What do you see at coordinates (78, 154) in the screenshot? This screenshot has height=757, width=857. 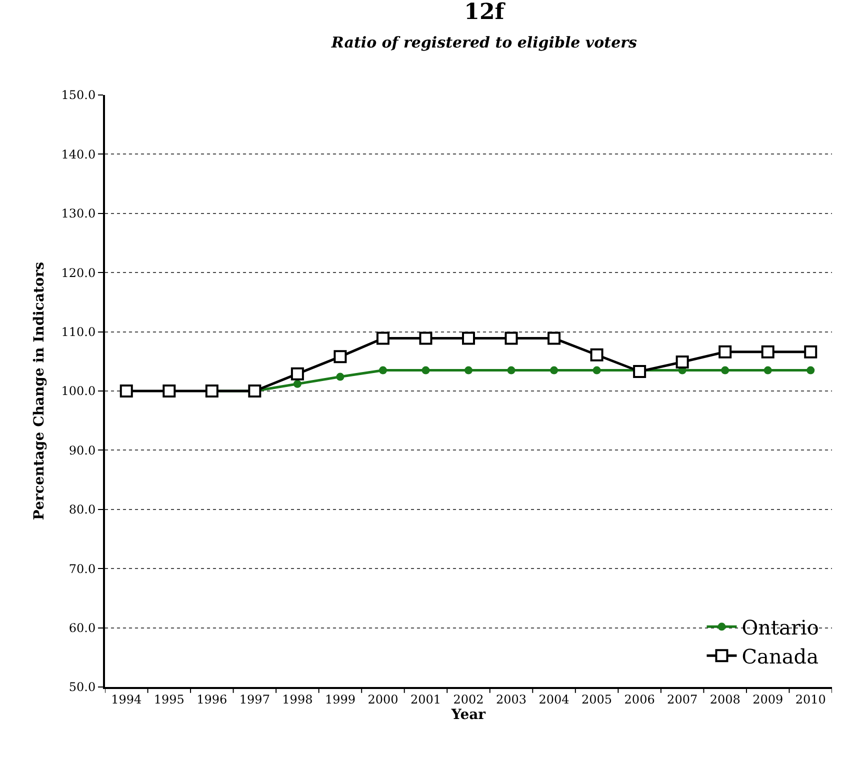 I see `y-tick-label: 140.0` at bounding box center [78, 154].